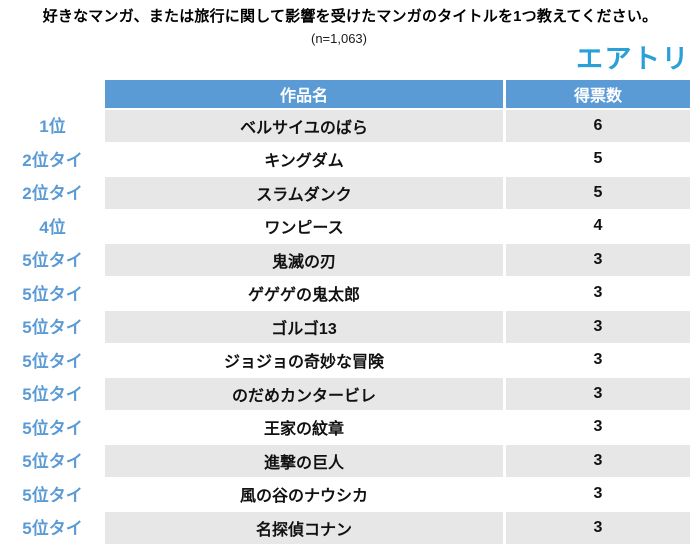 The image size is (700, 560). What do you see at coordinates (338, 38) in the screenshot?
I see `sample-size: (n=1,063)` at bounding box center [338, 38].